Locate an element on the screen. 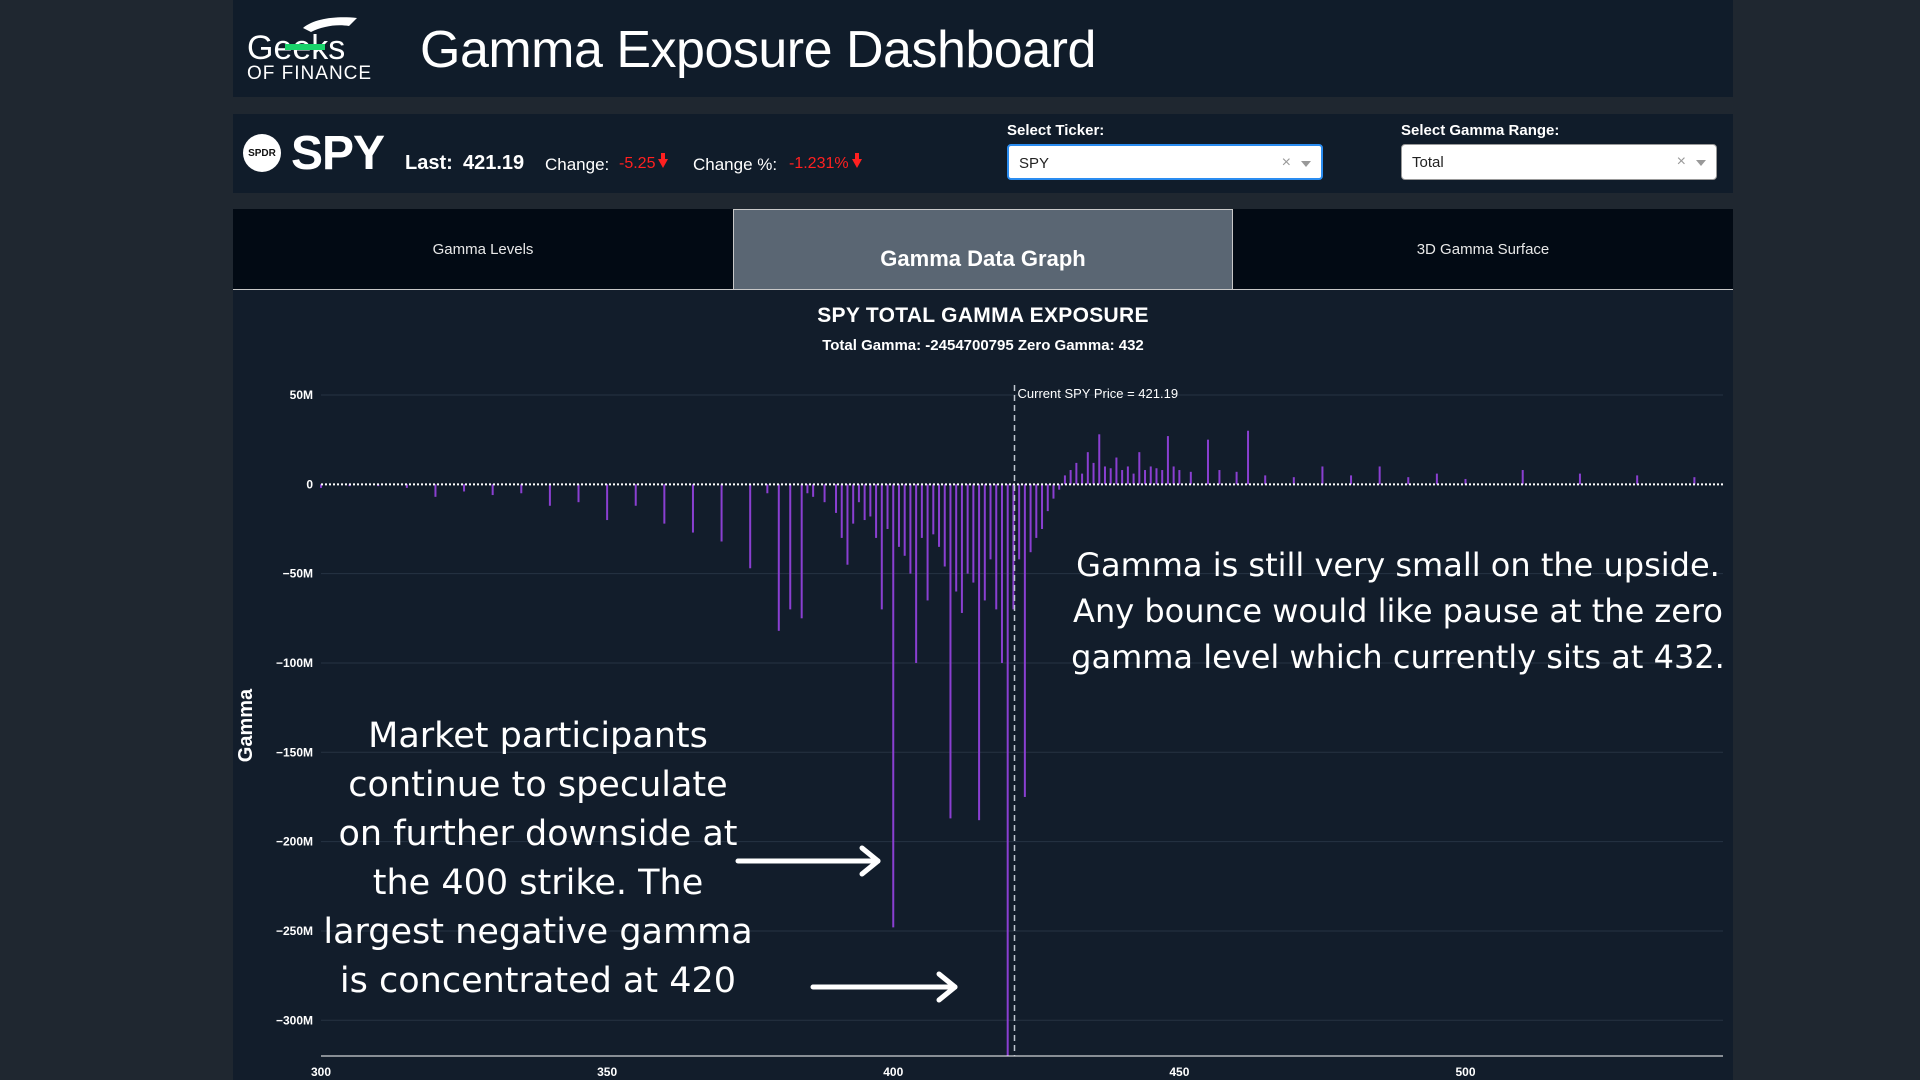 The width and height of the screenshot is (1920, 1080). tab-gamma-levels: Gamma Levels is located at coordinates (483, 249).